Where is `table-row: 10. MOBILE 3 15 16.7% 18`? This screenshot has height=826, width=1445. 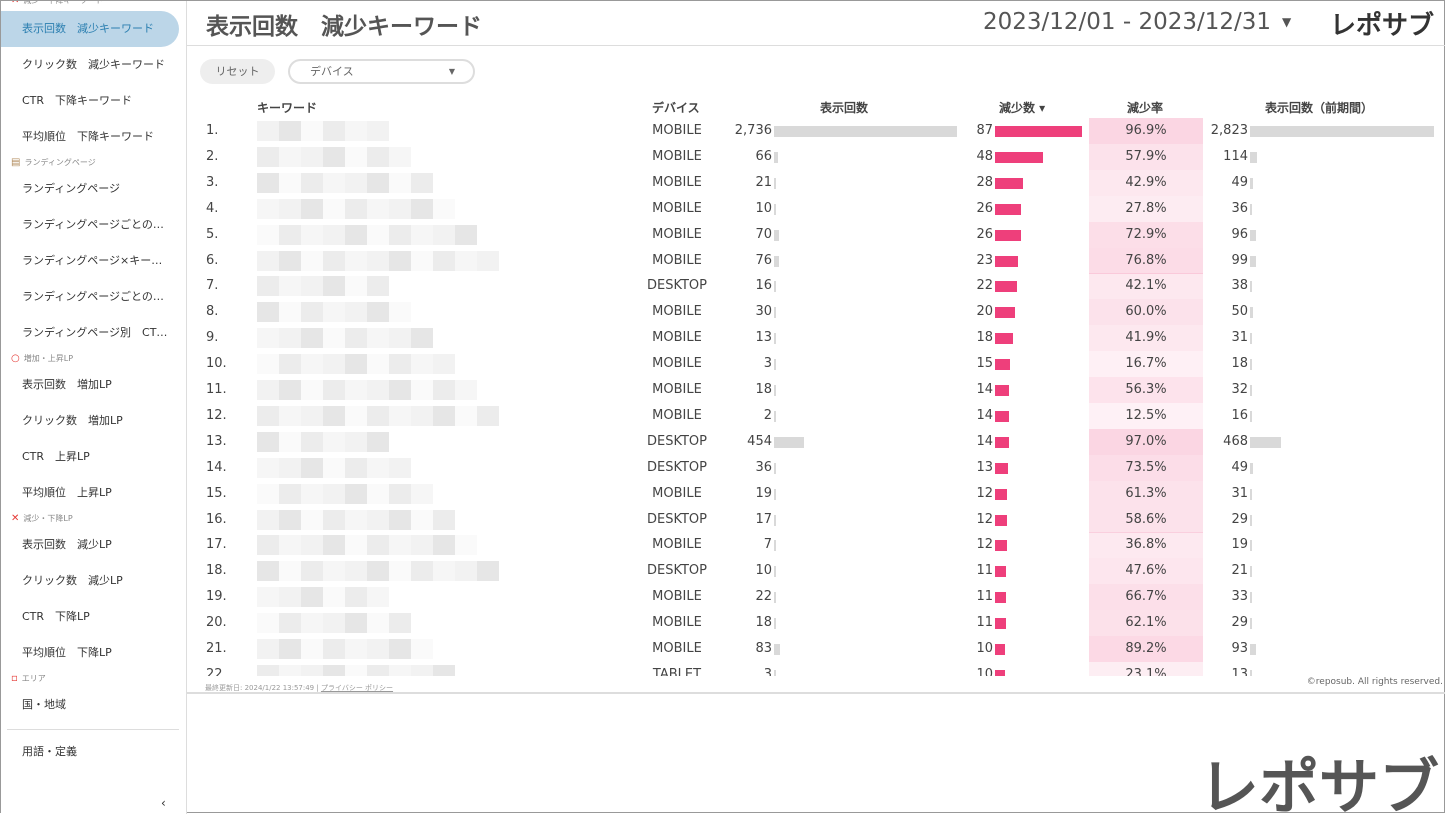 table-row: 10. MOBILE 3 15 16.7% 18 is located at coordinates (816, 364).